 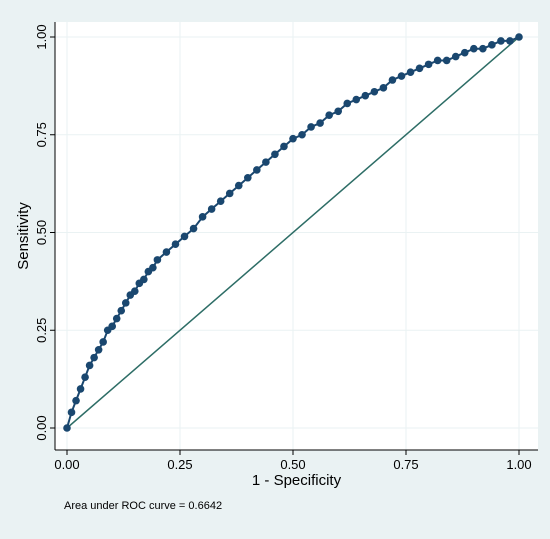 I want to click on x-tick-label: 0.50, so click(x=292, y=464).